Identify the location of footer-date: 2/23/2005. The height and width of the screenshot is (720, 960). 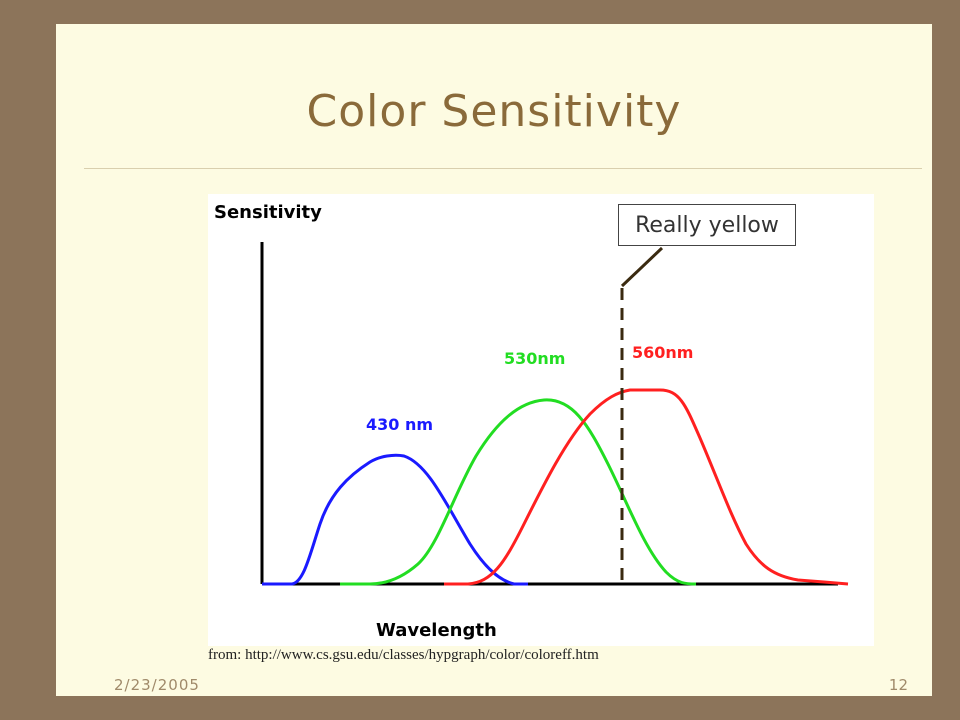
(157, 685).